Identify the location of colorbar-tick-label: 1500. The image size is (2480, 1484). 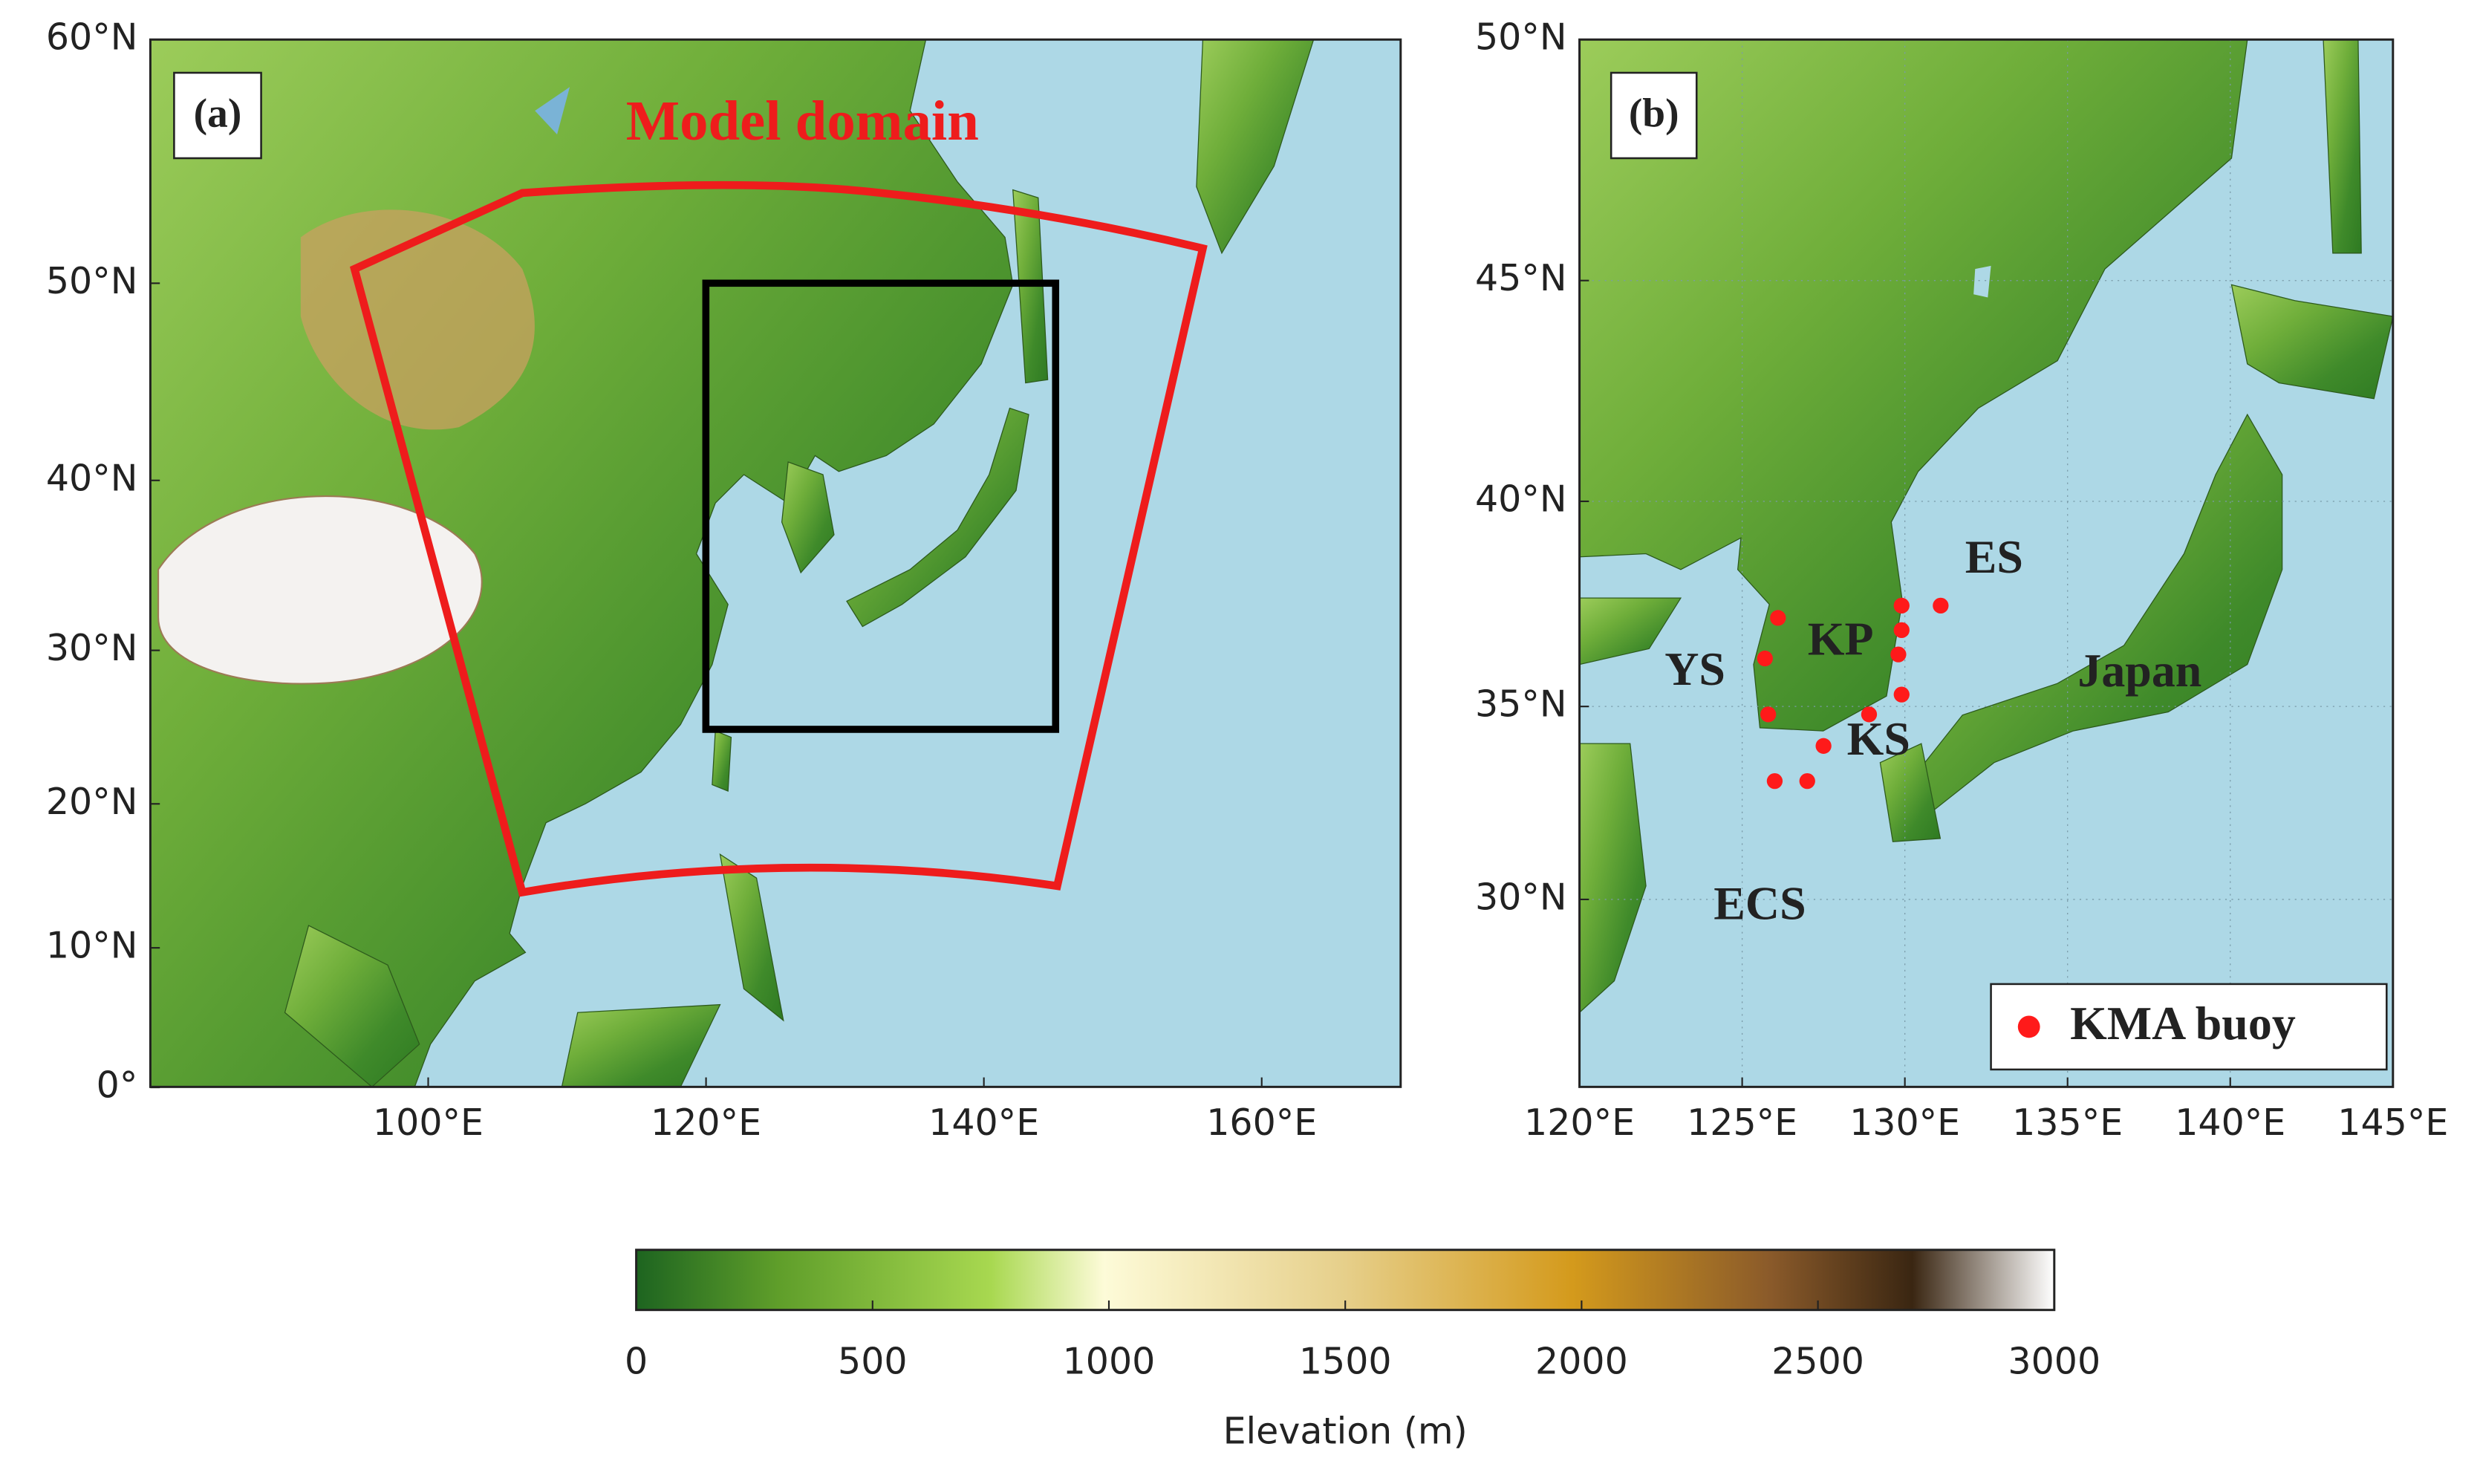
(1345, 1362).